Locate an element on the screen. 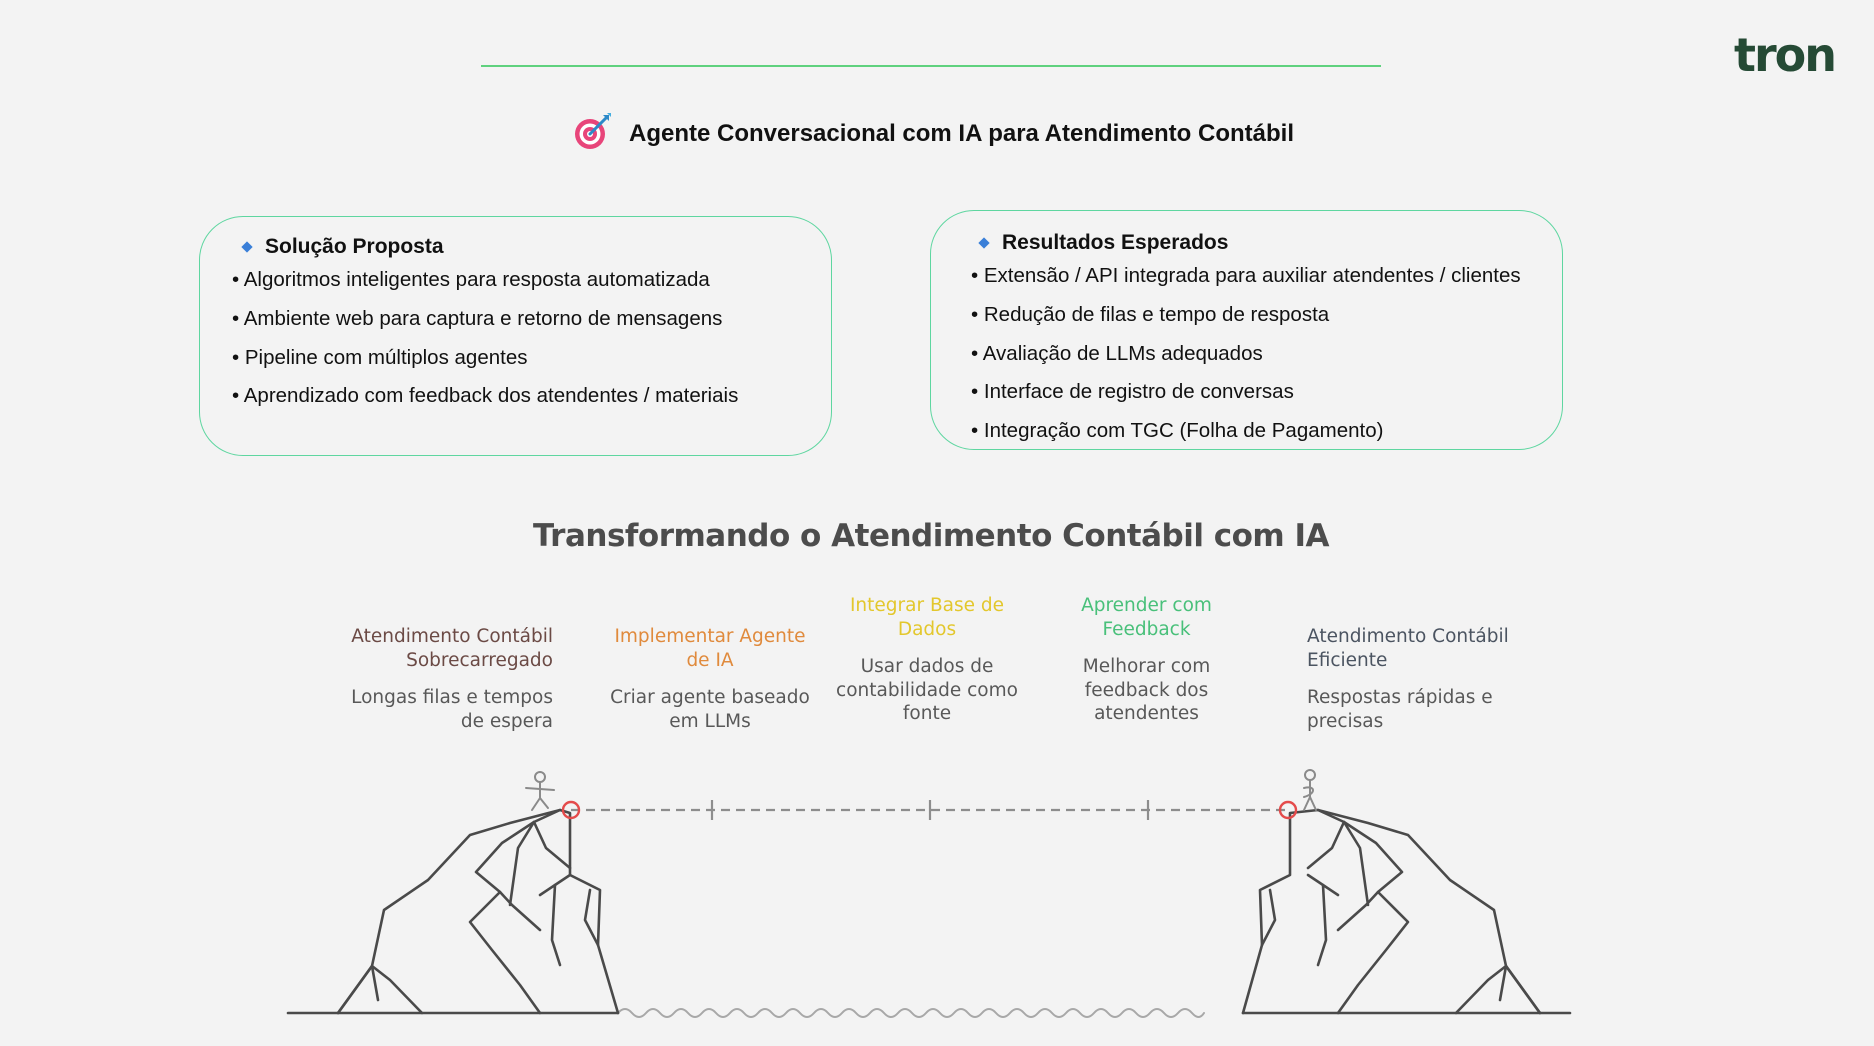 The width and height of the screenshot is (1874, 1046). stage-desc: Longas filas e tempos de espera is located at coordinates (452, 709).